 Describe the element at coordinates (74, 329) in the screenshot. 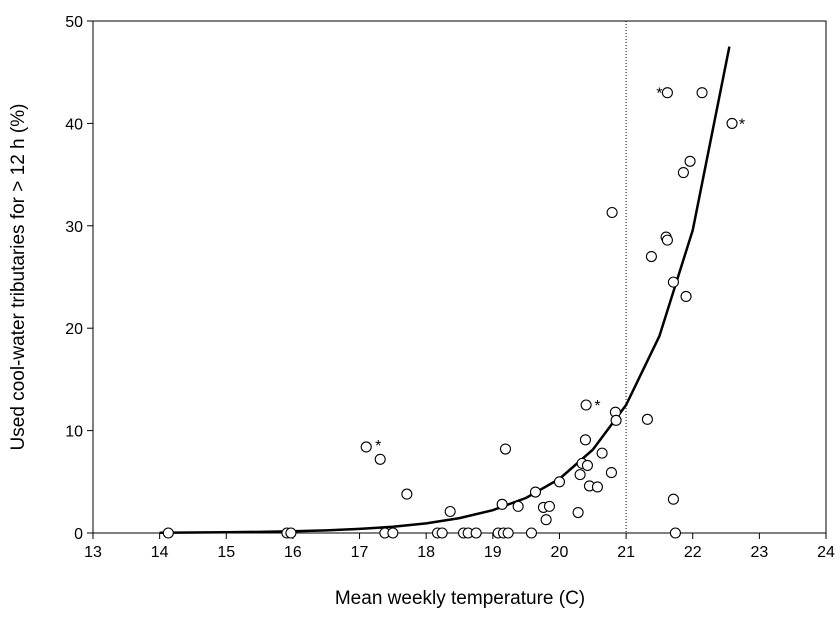

I see `y-tick-label: 20` at that location.